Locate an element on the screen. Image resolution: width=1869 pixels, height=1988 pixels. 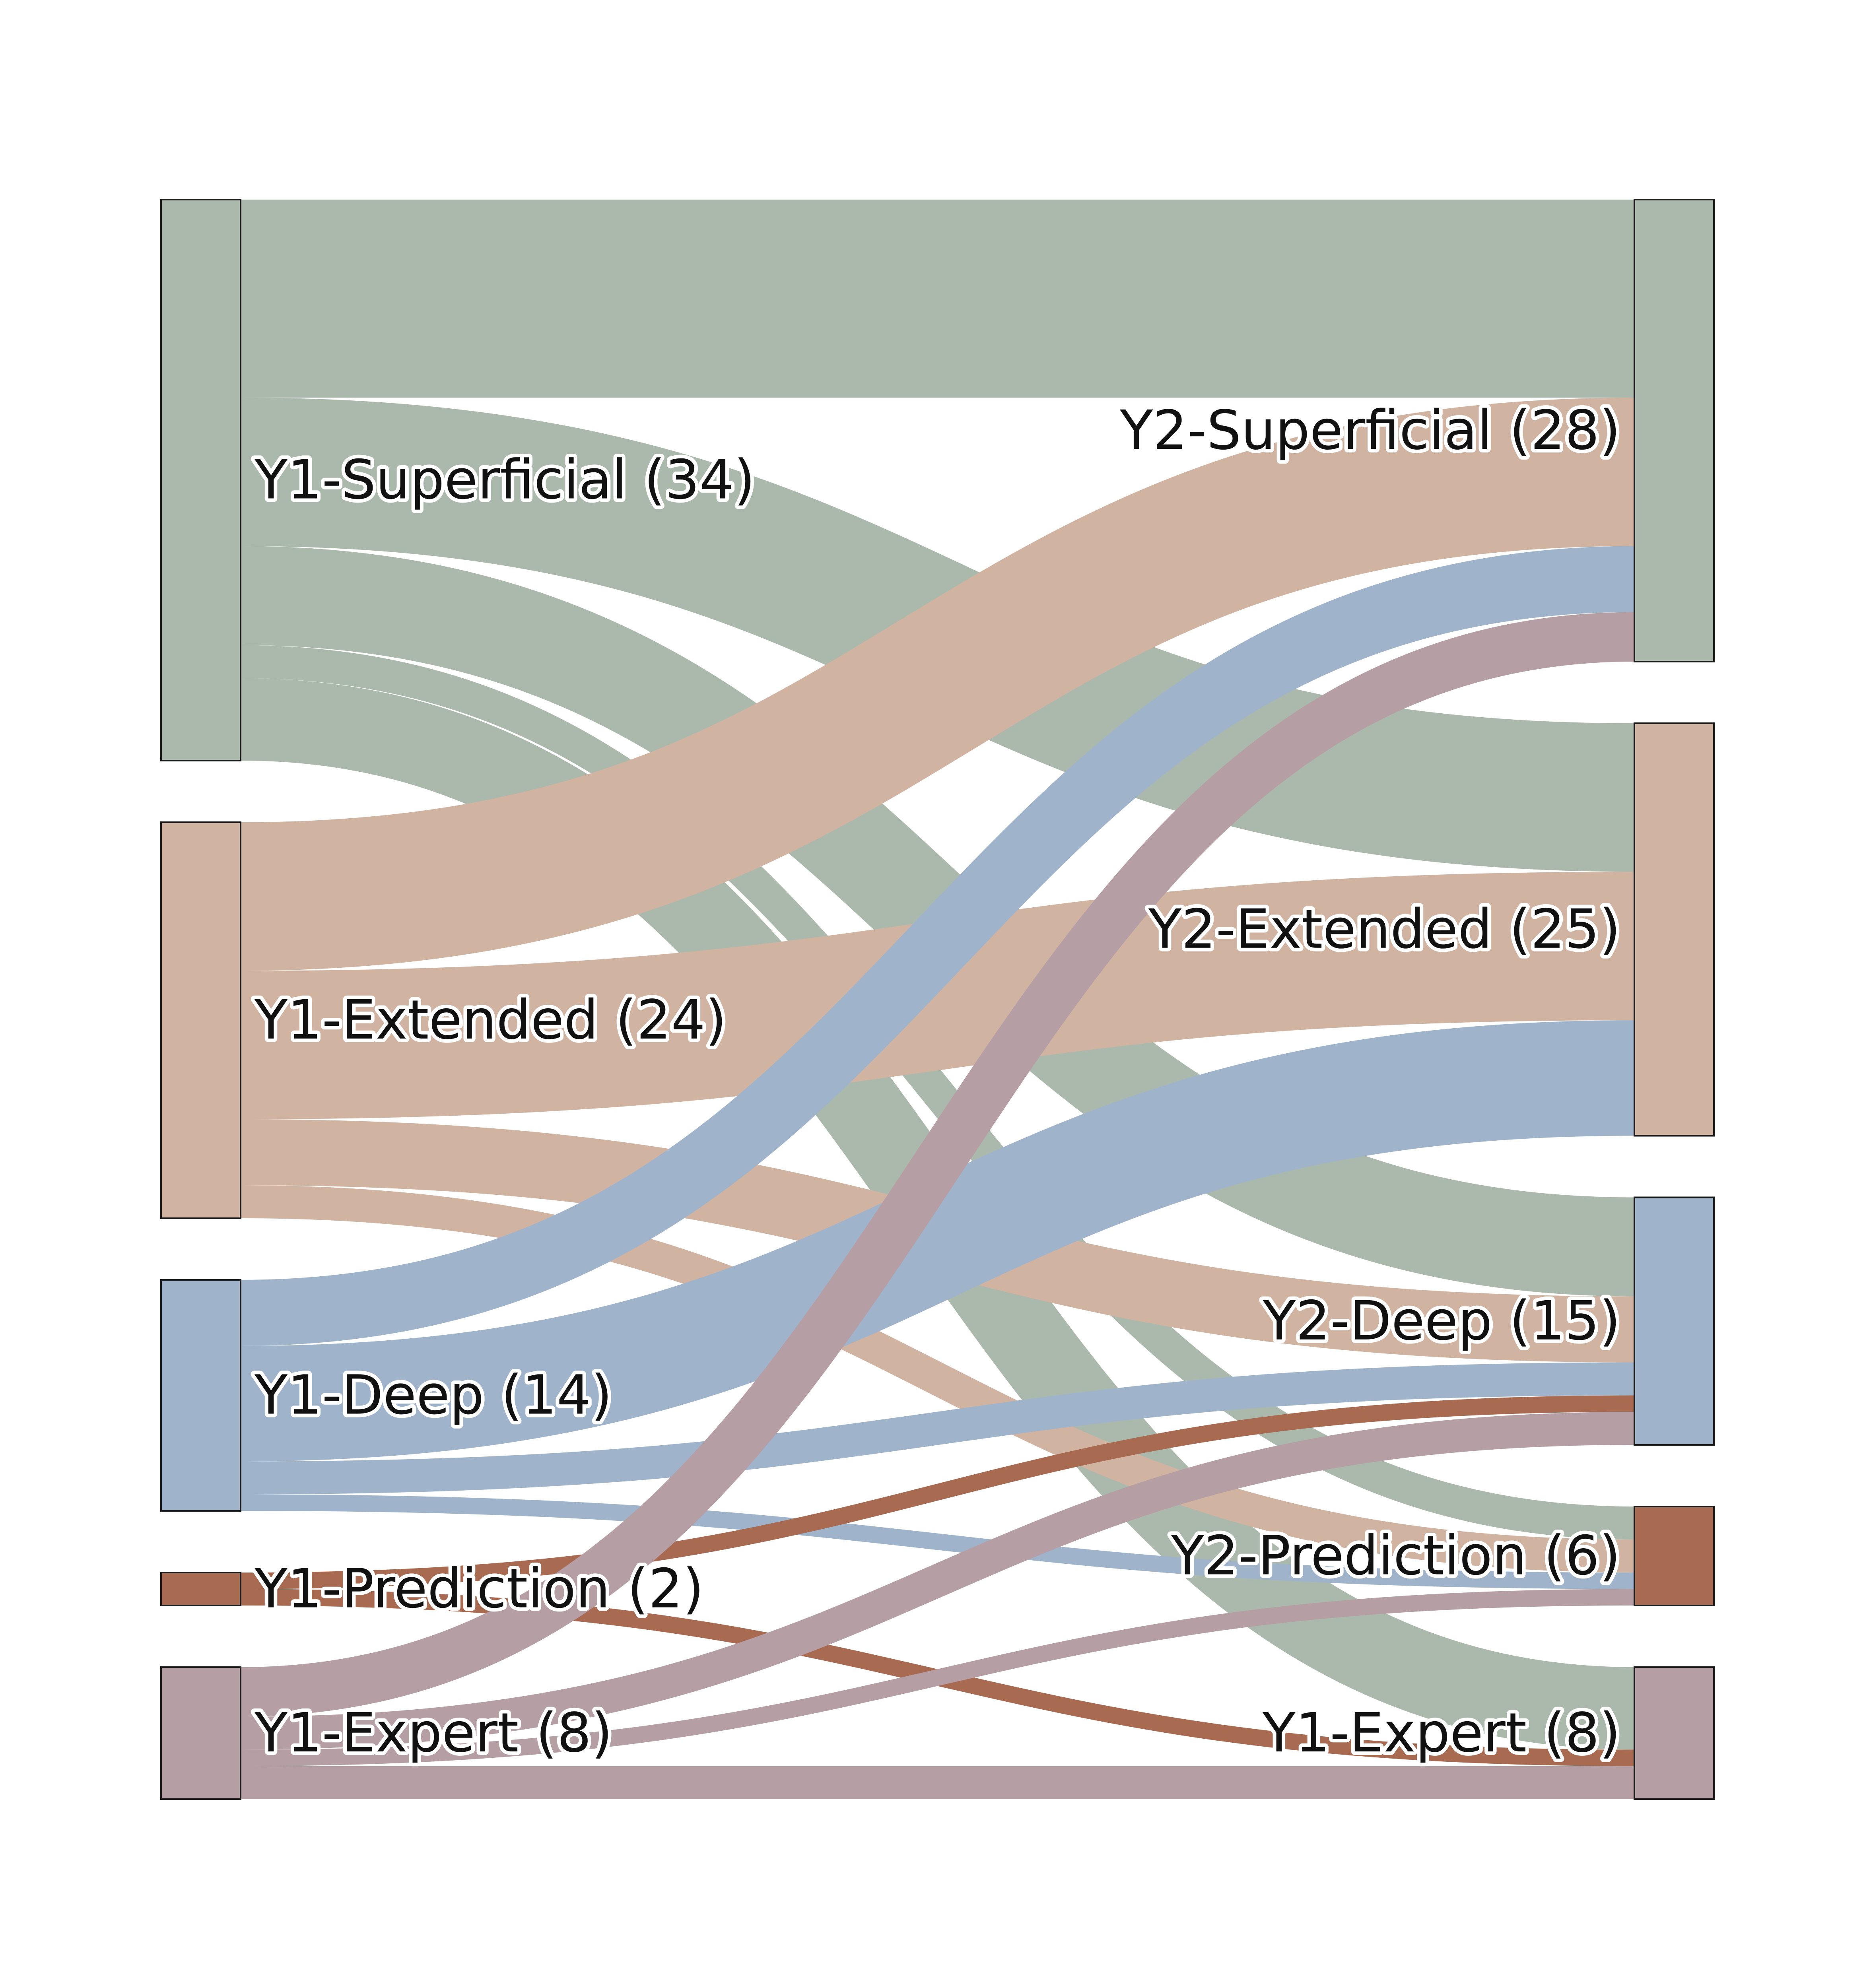
node-y2-sup is located at coordinates (1674, 430).